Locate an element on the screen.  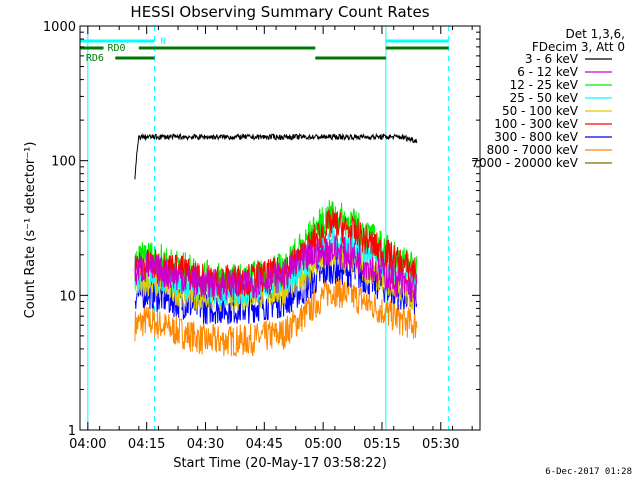
legend-label: 25 - 50 keV is located at coordinates (544, 98).